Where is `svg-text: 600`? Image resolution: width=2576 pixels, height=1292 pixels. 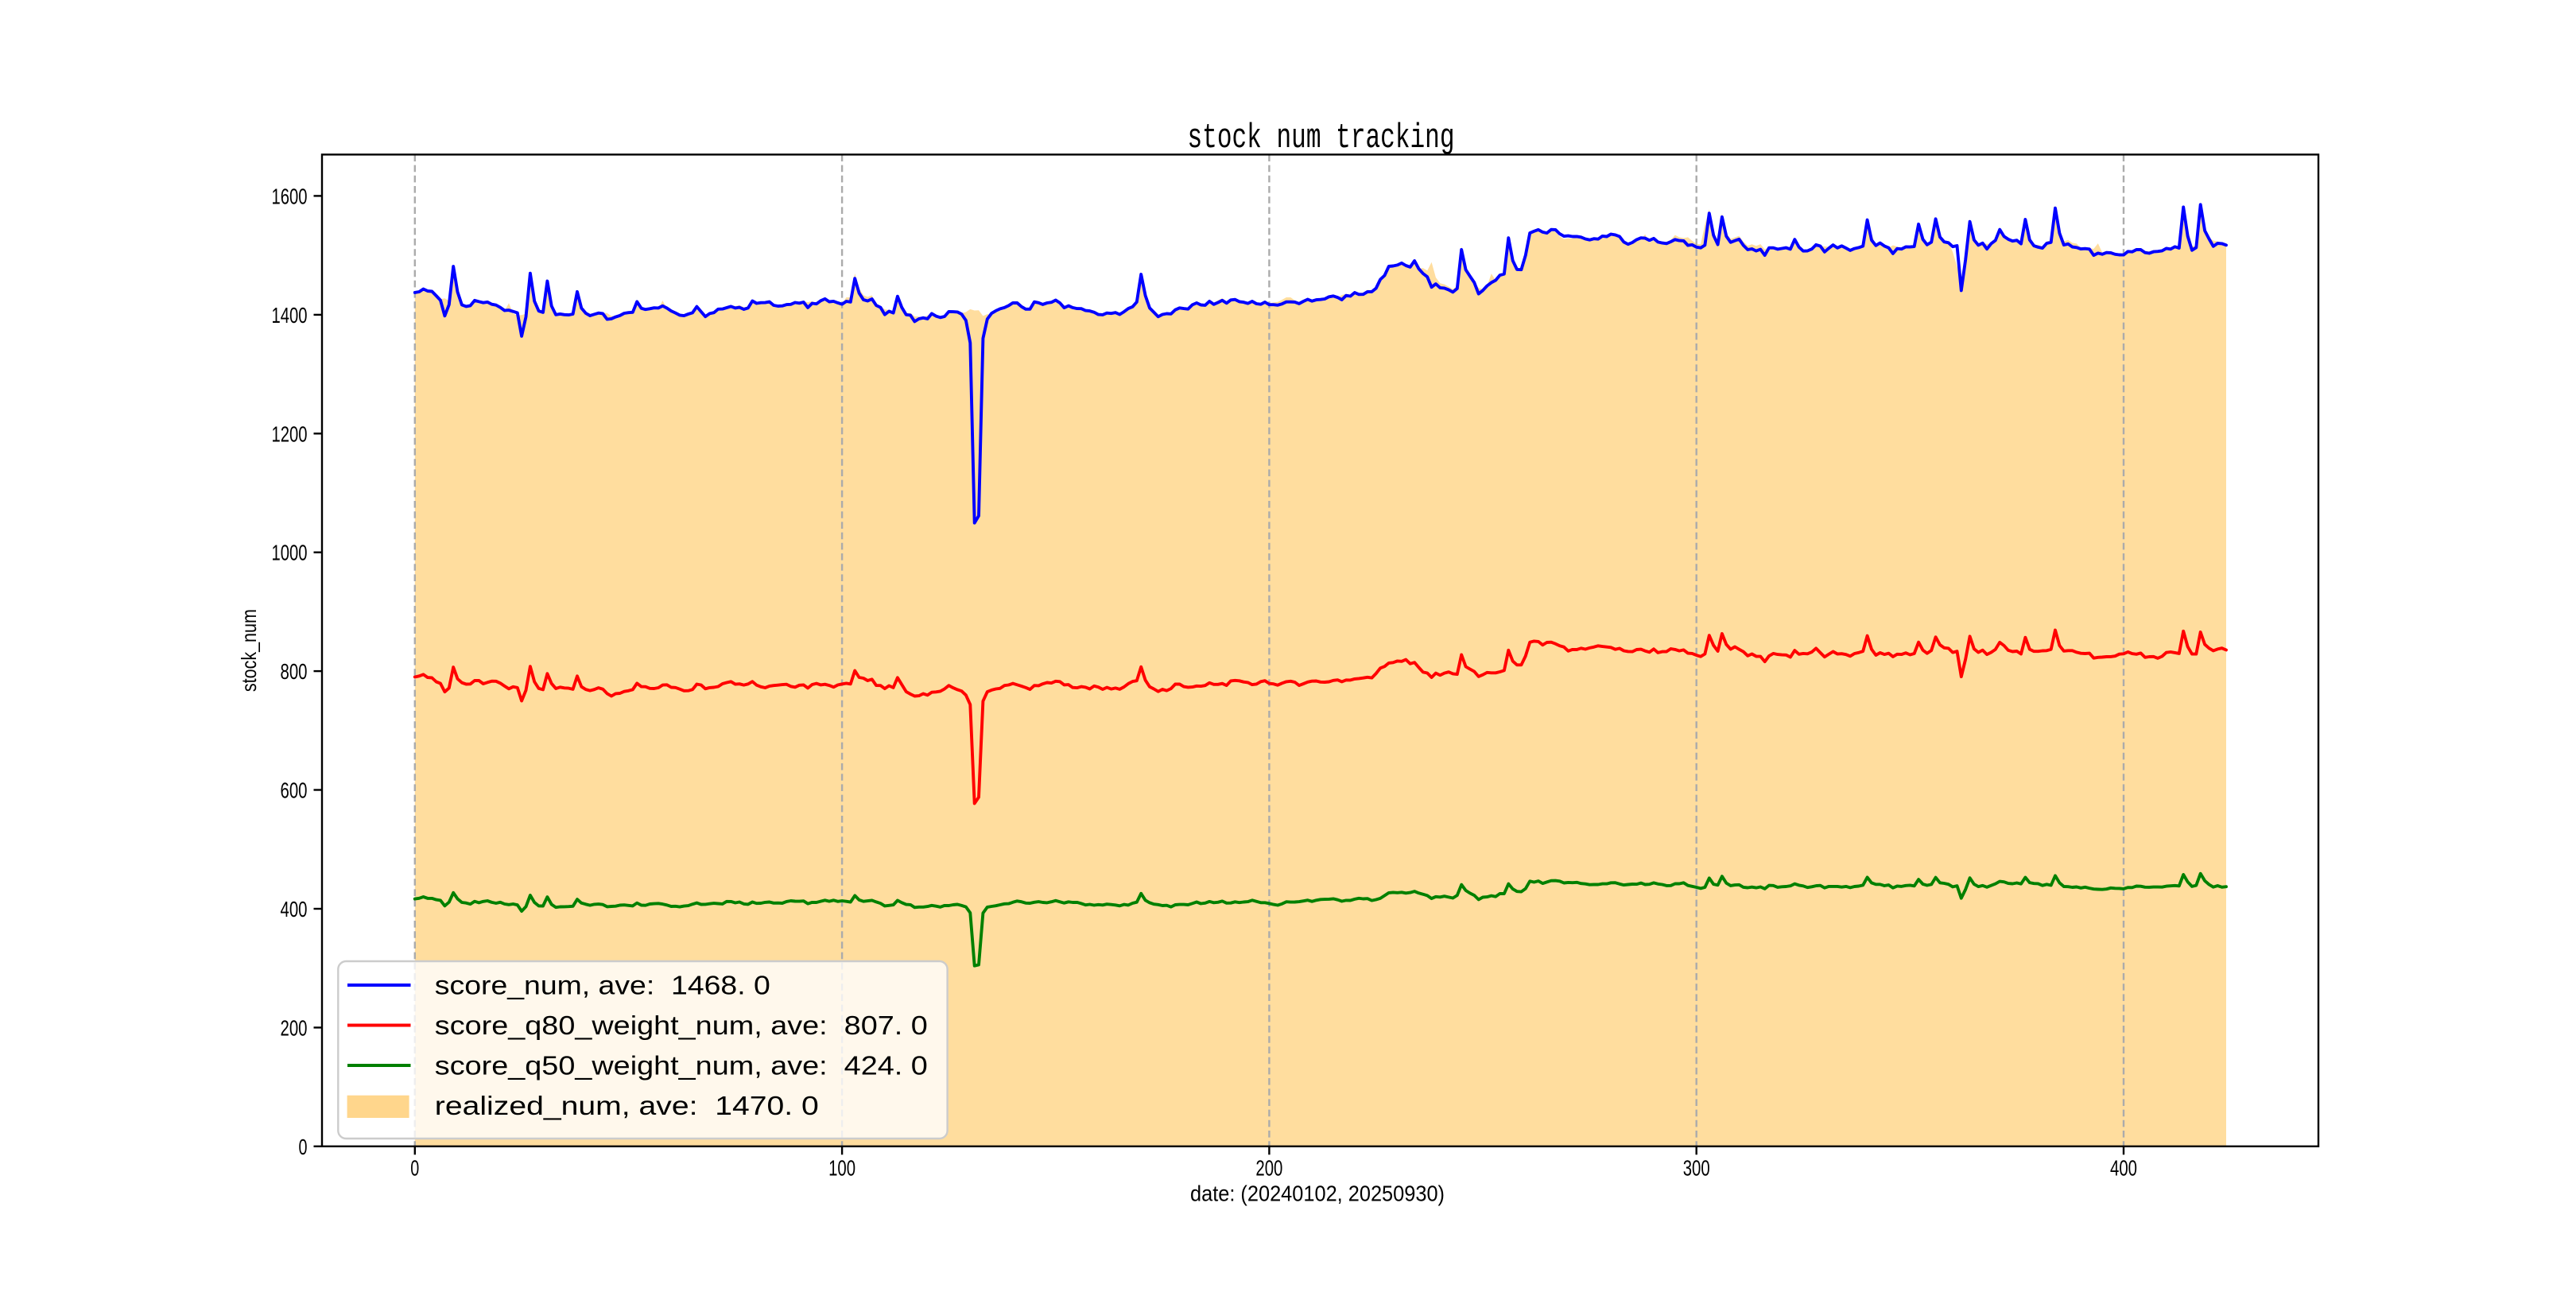 svg-text: 600 is located at coordinates (294, 791).